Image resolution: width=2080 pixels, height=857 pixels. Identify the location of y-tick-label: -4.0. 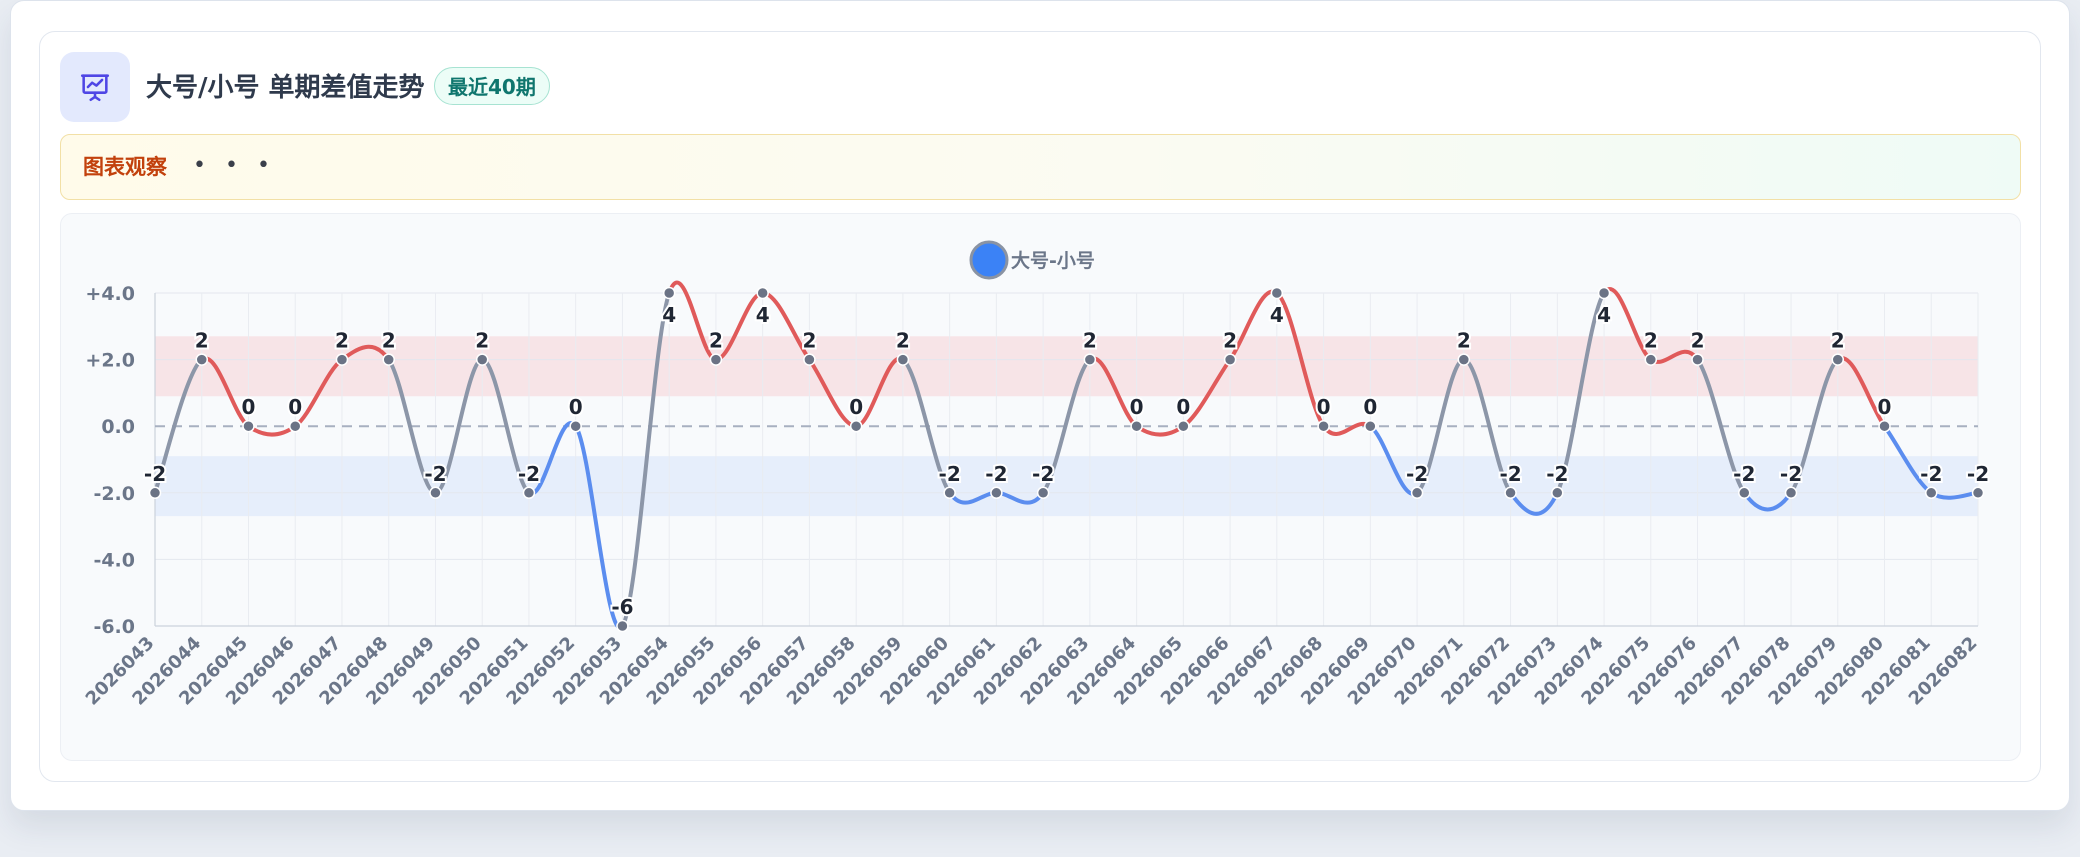
(114, 560).